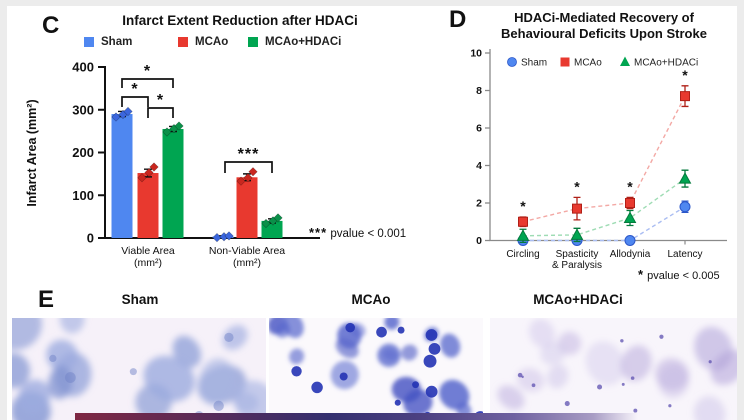 This screenshot has height=420, width=744. I want to click on svg-text: 4, so click(479, 166).